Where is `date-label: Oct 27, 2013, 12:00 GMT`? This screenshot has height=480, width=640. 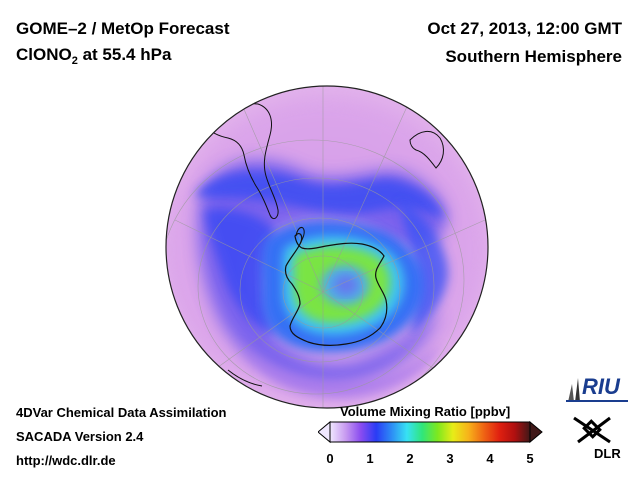 date-label: Oct 27, 2013, 12:00 GMT is located at coordinates (524, 28).